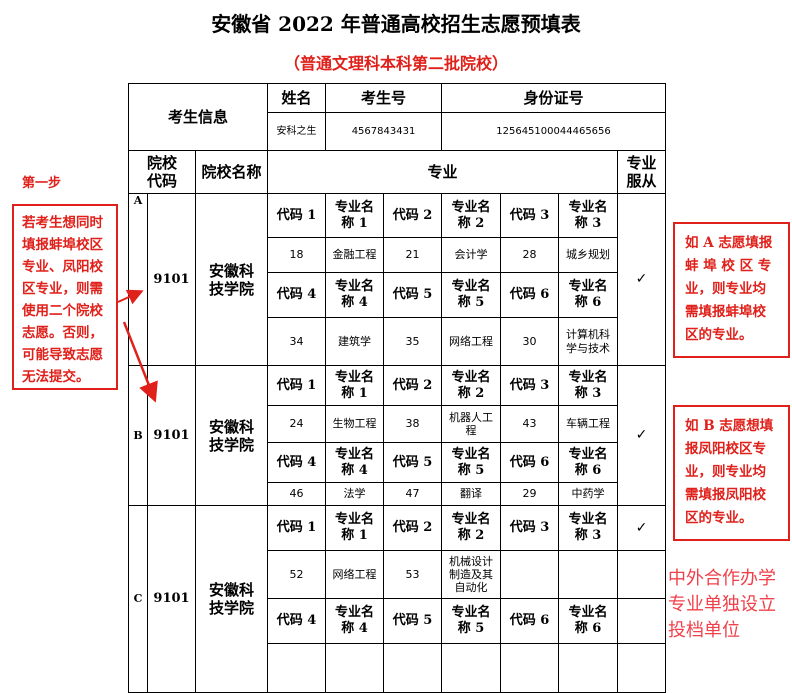 The height and width of the screenshot is (693, 792). Describe the element at coordinates (412, 255) in the screenshot. I see `major-code-field: 21` at that location.